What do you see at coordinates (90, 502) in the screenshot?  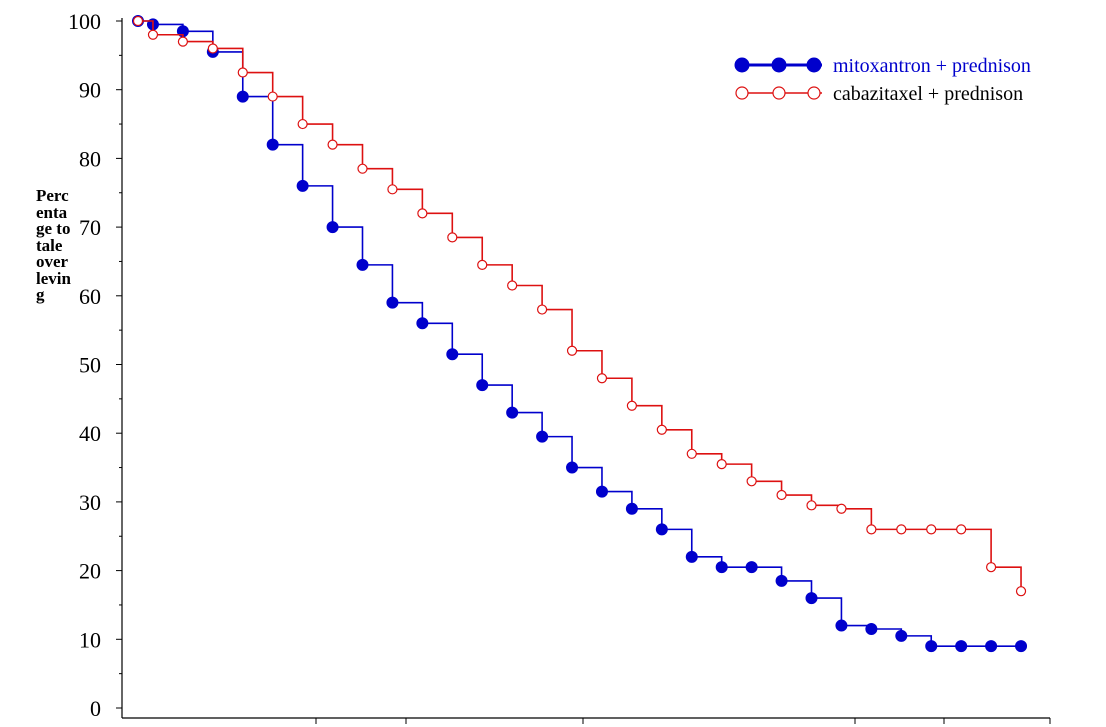 I see `y-tick-label: 30` at bounding box center [90, 502].